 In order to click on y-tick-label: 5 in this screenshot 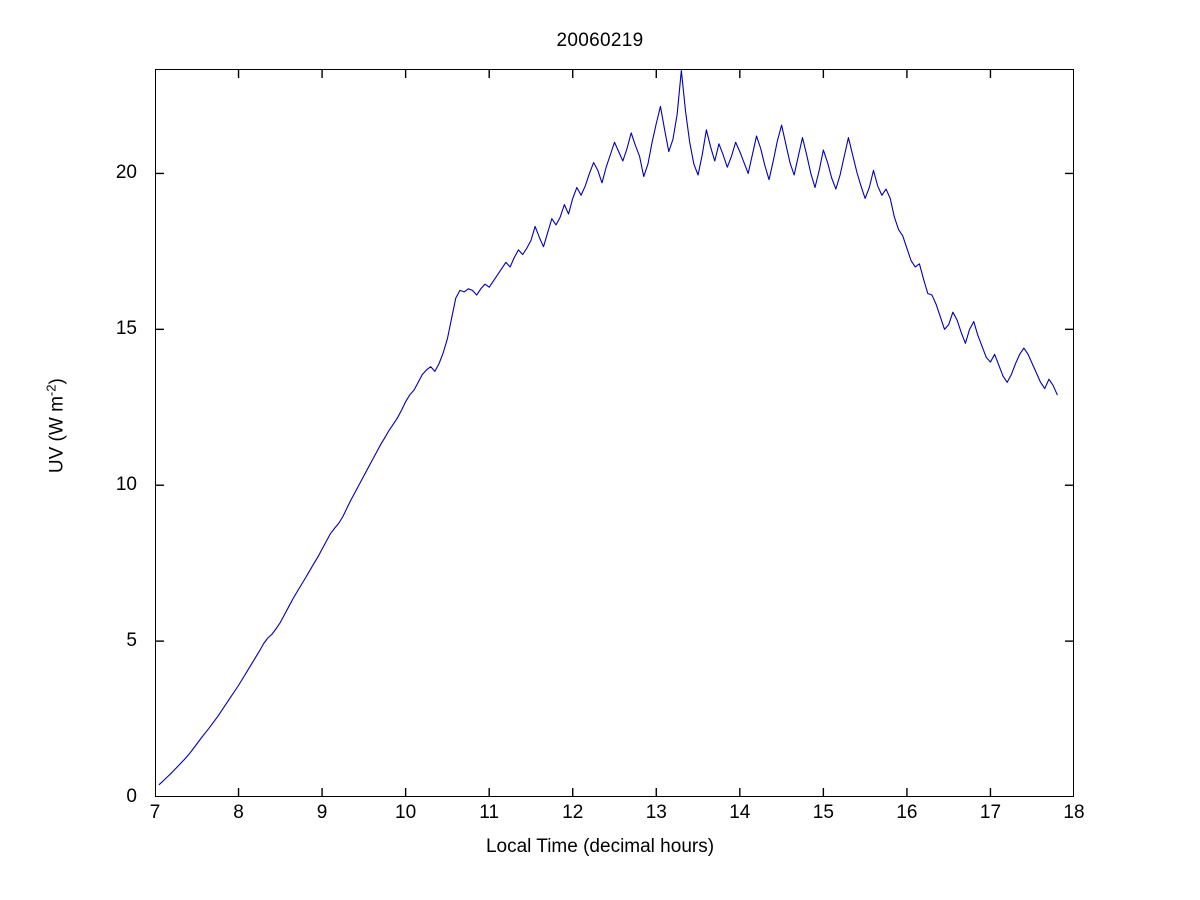, I will do `click(131, 641)`.